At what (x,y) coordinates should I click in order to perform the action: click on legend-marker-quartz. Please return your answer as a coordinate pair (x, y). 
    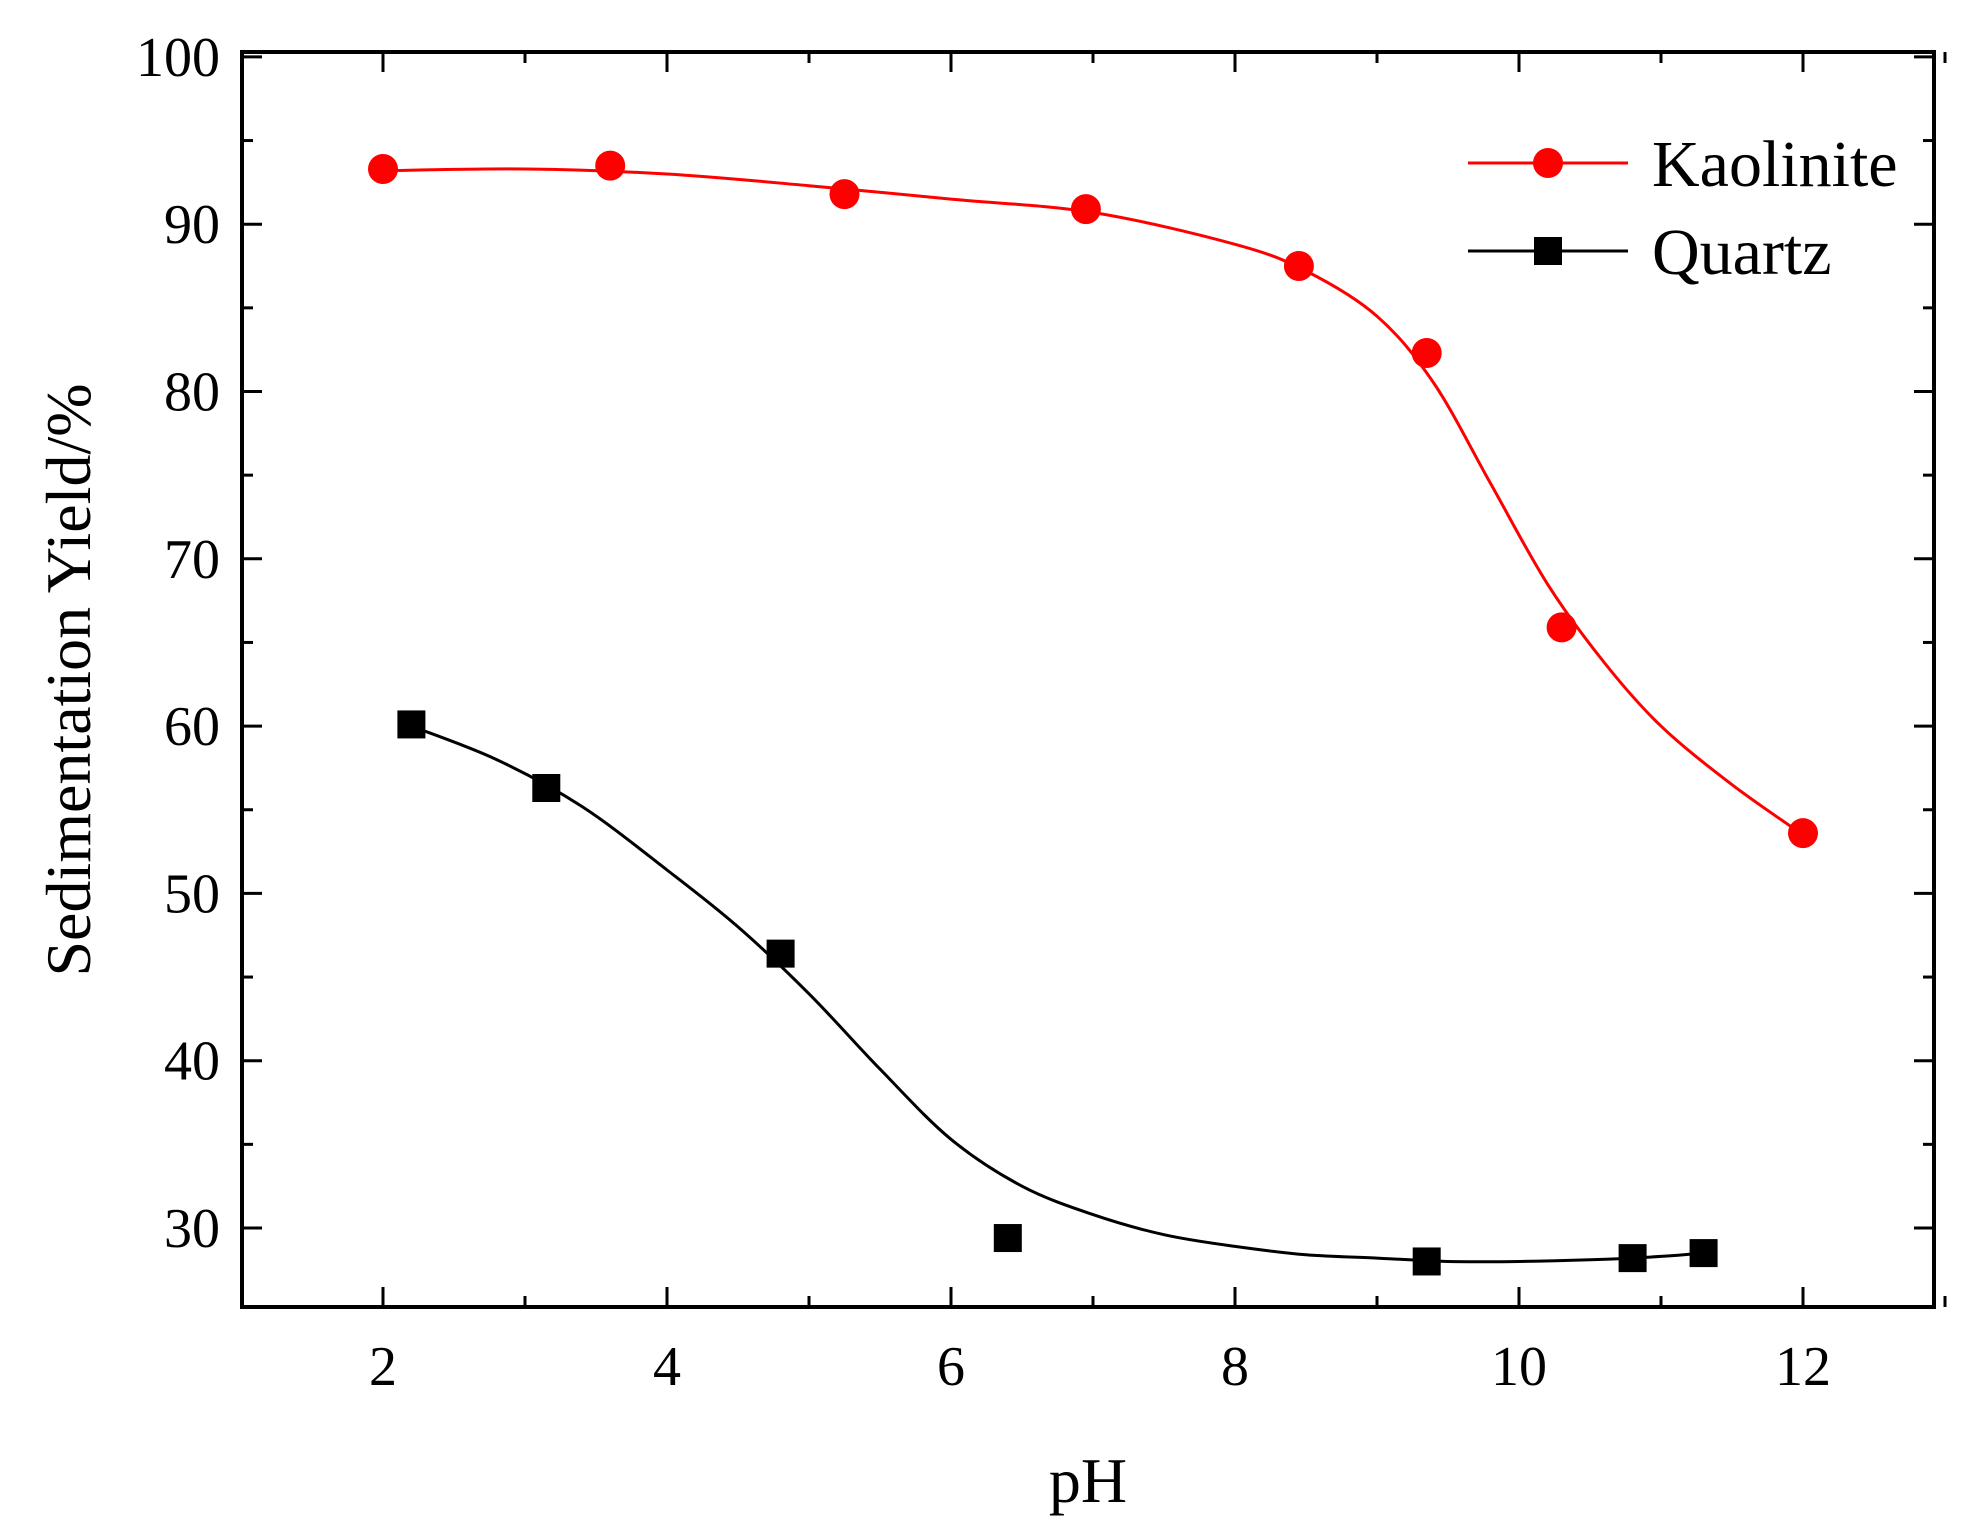
    Looking at the image, I should click on (1548, 251).